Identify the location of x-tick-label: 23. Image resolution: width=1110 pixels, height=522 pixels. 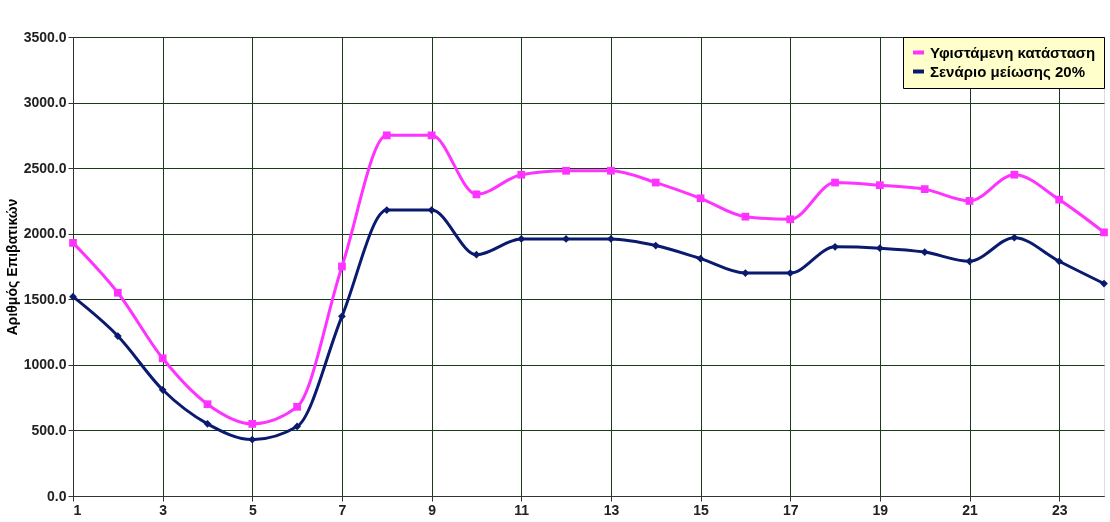
(1059, 509).